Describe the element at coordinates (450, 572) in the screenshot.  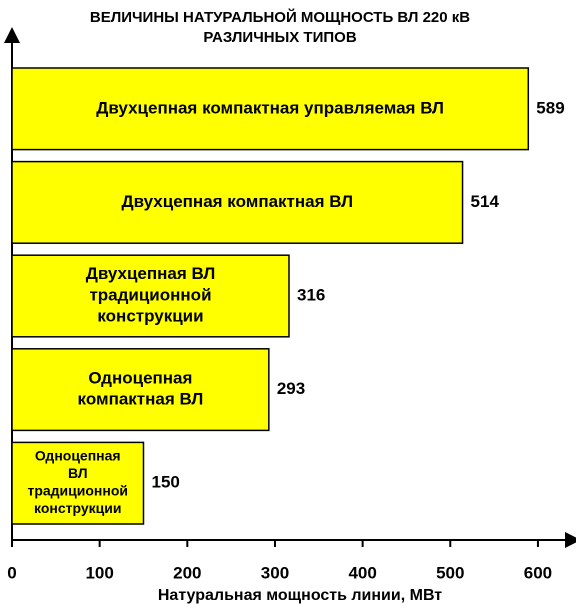
I see `x-tick-label: 500` at that location.